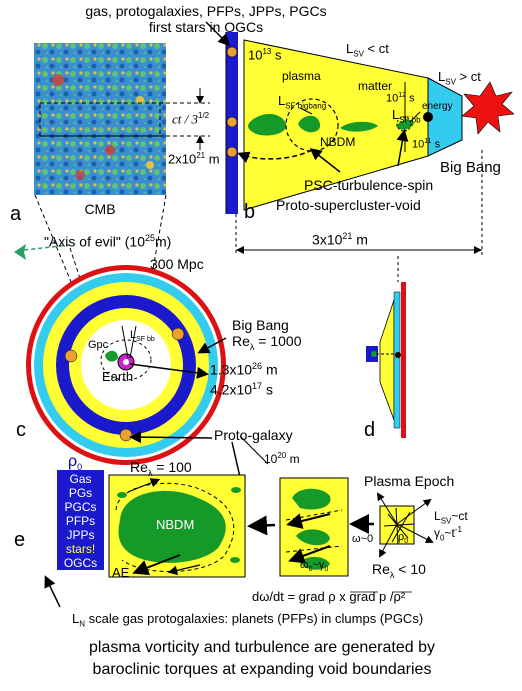 The image size is (522, 691). What do you see at coordinates (386, 360) in the screenshot?
I see `side-view` at bounding box center [386, 360].